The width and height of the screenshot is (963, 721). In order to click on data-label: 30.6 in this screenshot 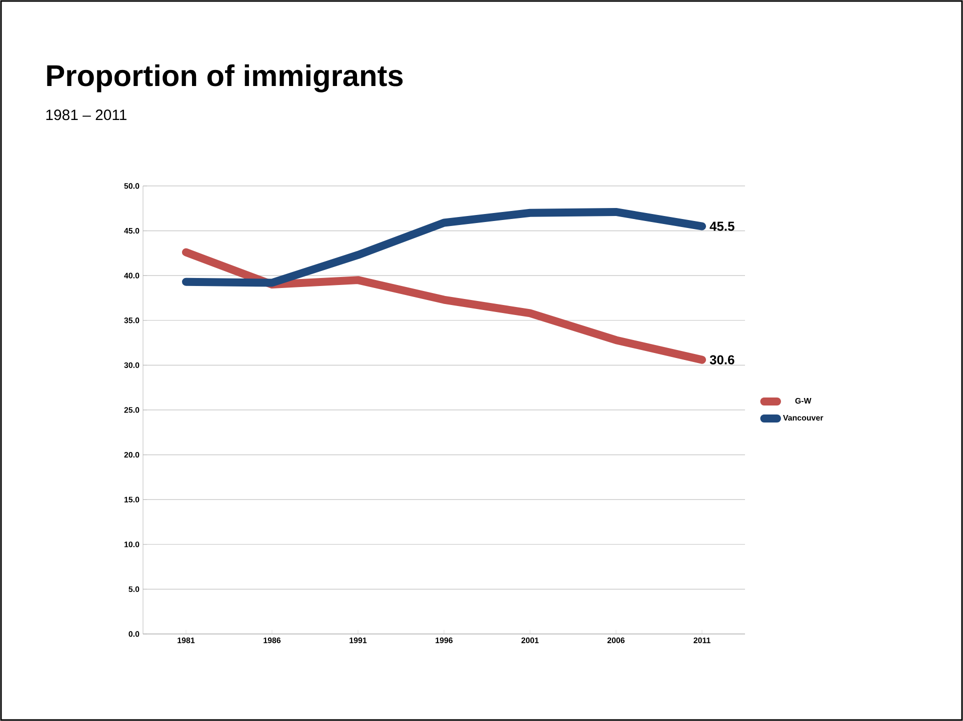, I will do `click(722, 359)`.